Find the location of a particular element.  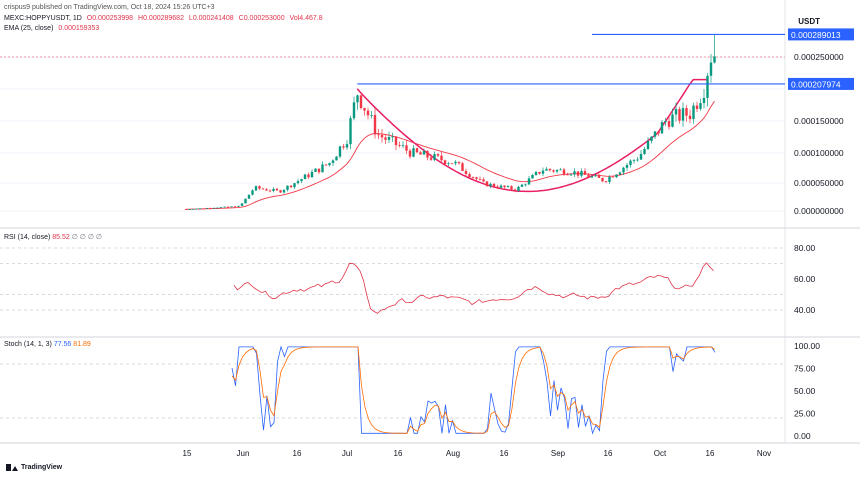

rsi-placeholders: ∅ ∅ ∅ ∅ is located at coordinates (86, 237).